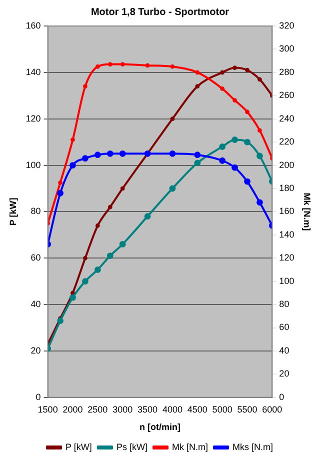 This screenshot has height=466, width=320. What do you see at coordinates (98, 409) in the screenshot?
I see `x-tick-label: 2500` at bounding box center [98, 409].